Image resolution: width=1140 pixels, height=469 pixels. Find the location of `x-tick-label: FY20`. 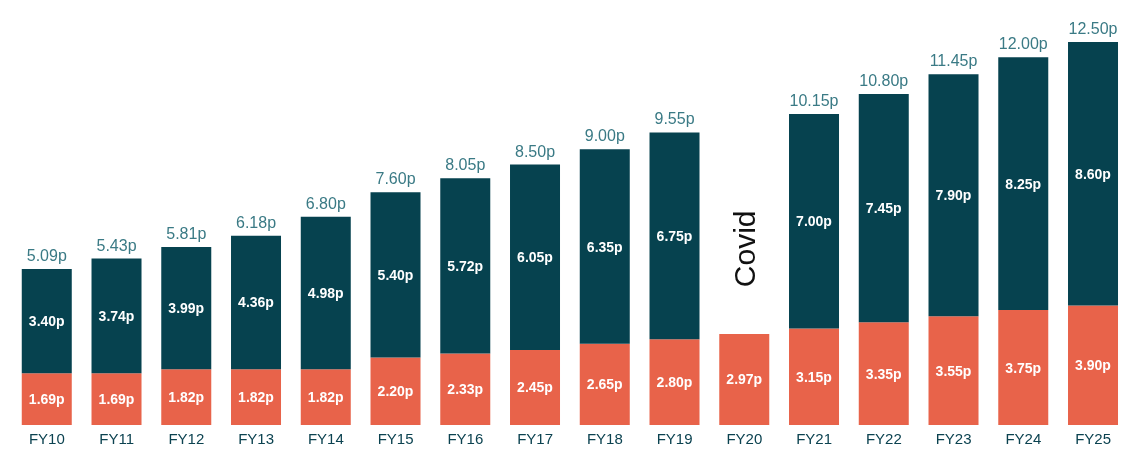

x-tick-label: FY20 is located at coordinates (744, 438).